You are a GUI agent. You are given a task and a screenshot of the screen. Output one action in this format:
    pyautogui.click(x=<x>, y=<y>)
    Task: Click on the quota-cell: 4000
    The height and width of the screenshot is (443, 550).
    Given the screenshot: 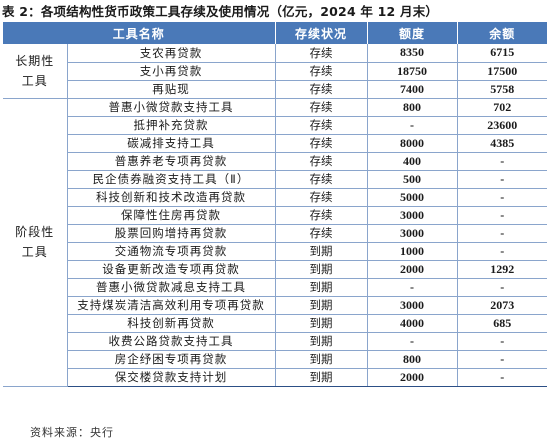 What is the action you would take?
    pyautogui.click(x=412, y=323)
    